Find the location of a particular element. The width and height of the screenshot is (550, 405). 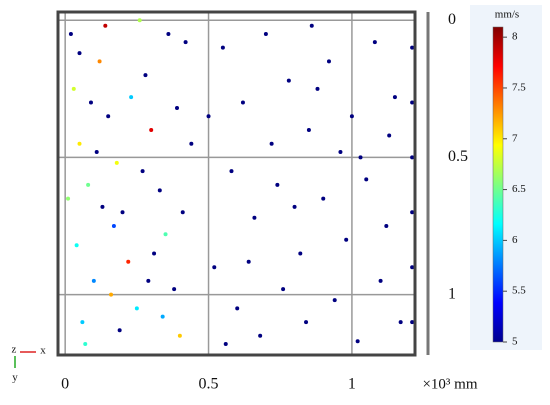

triad-y: y is located at coordinates (15, 378).